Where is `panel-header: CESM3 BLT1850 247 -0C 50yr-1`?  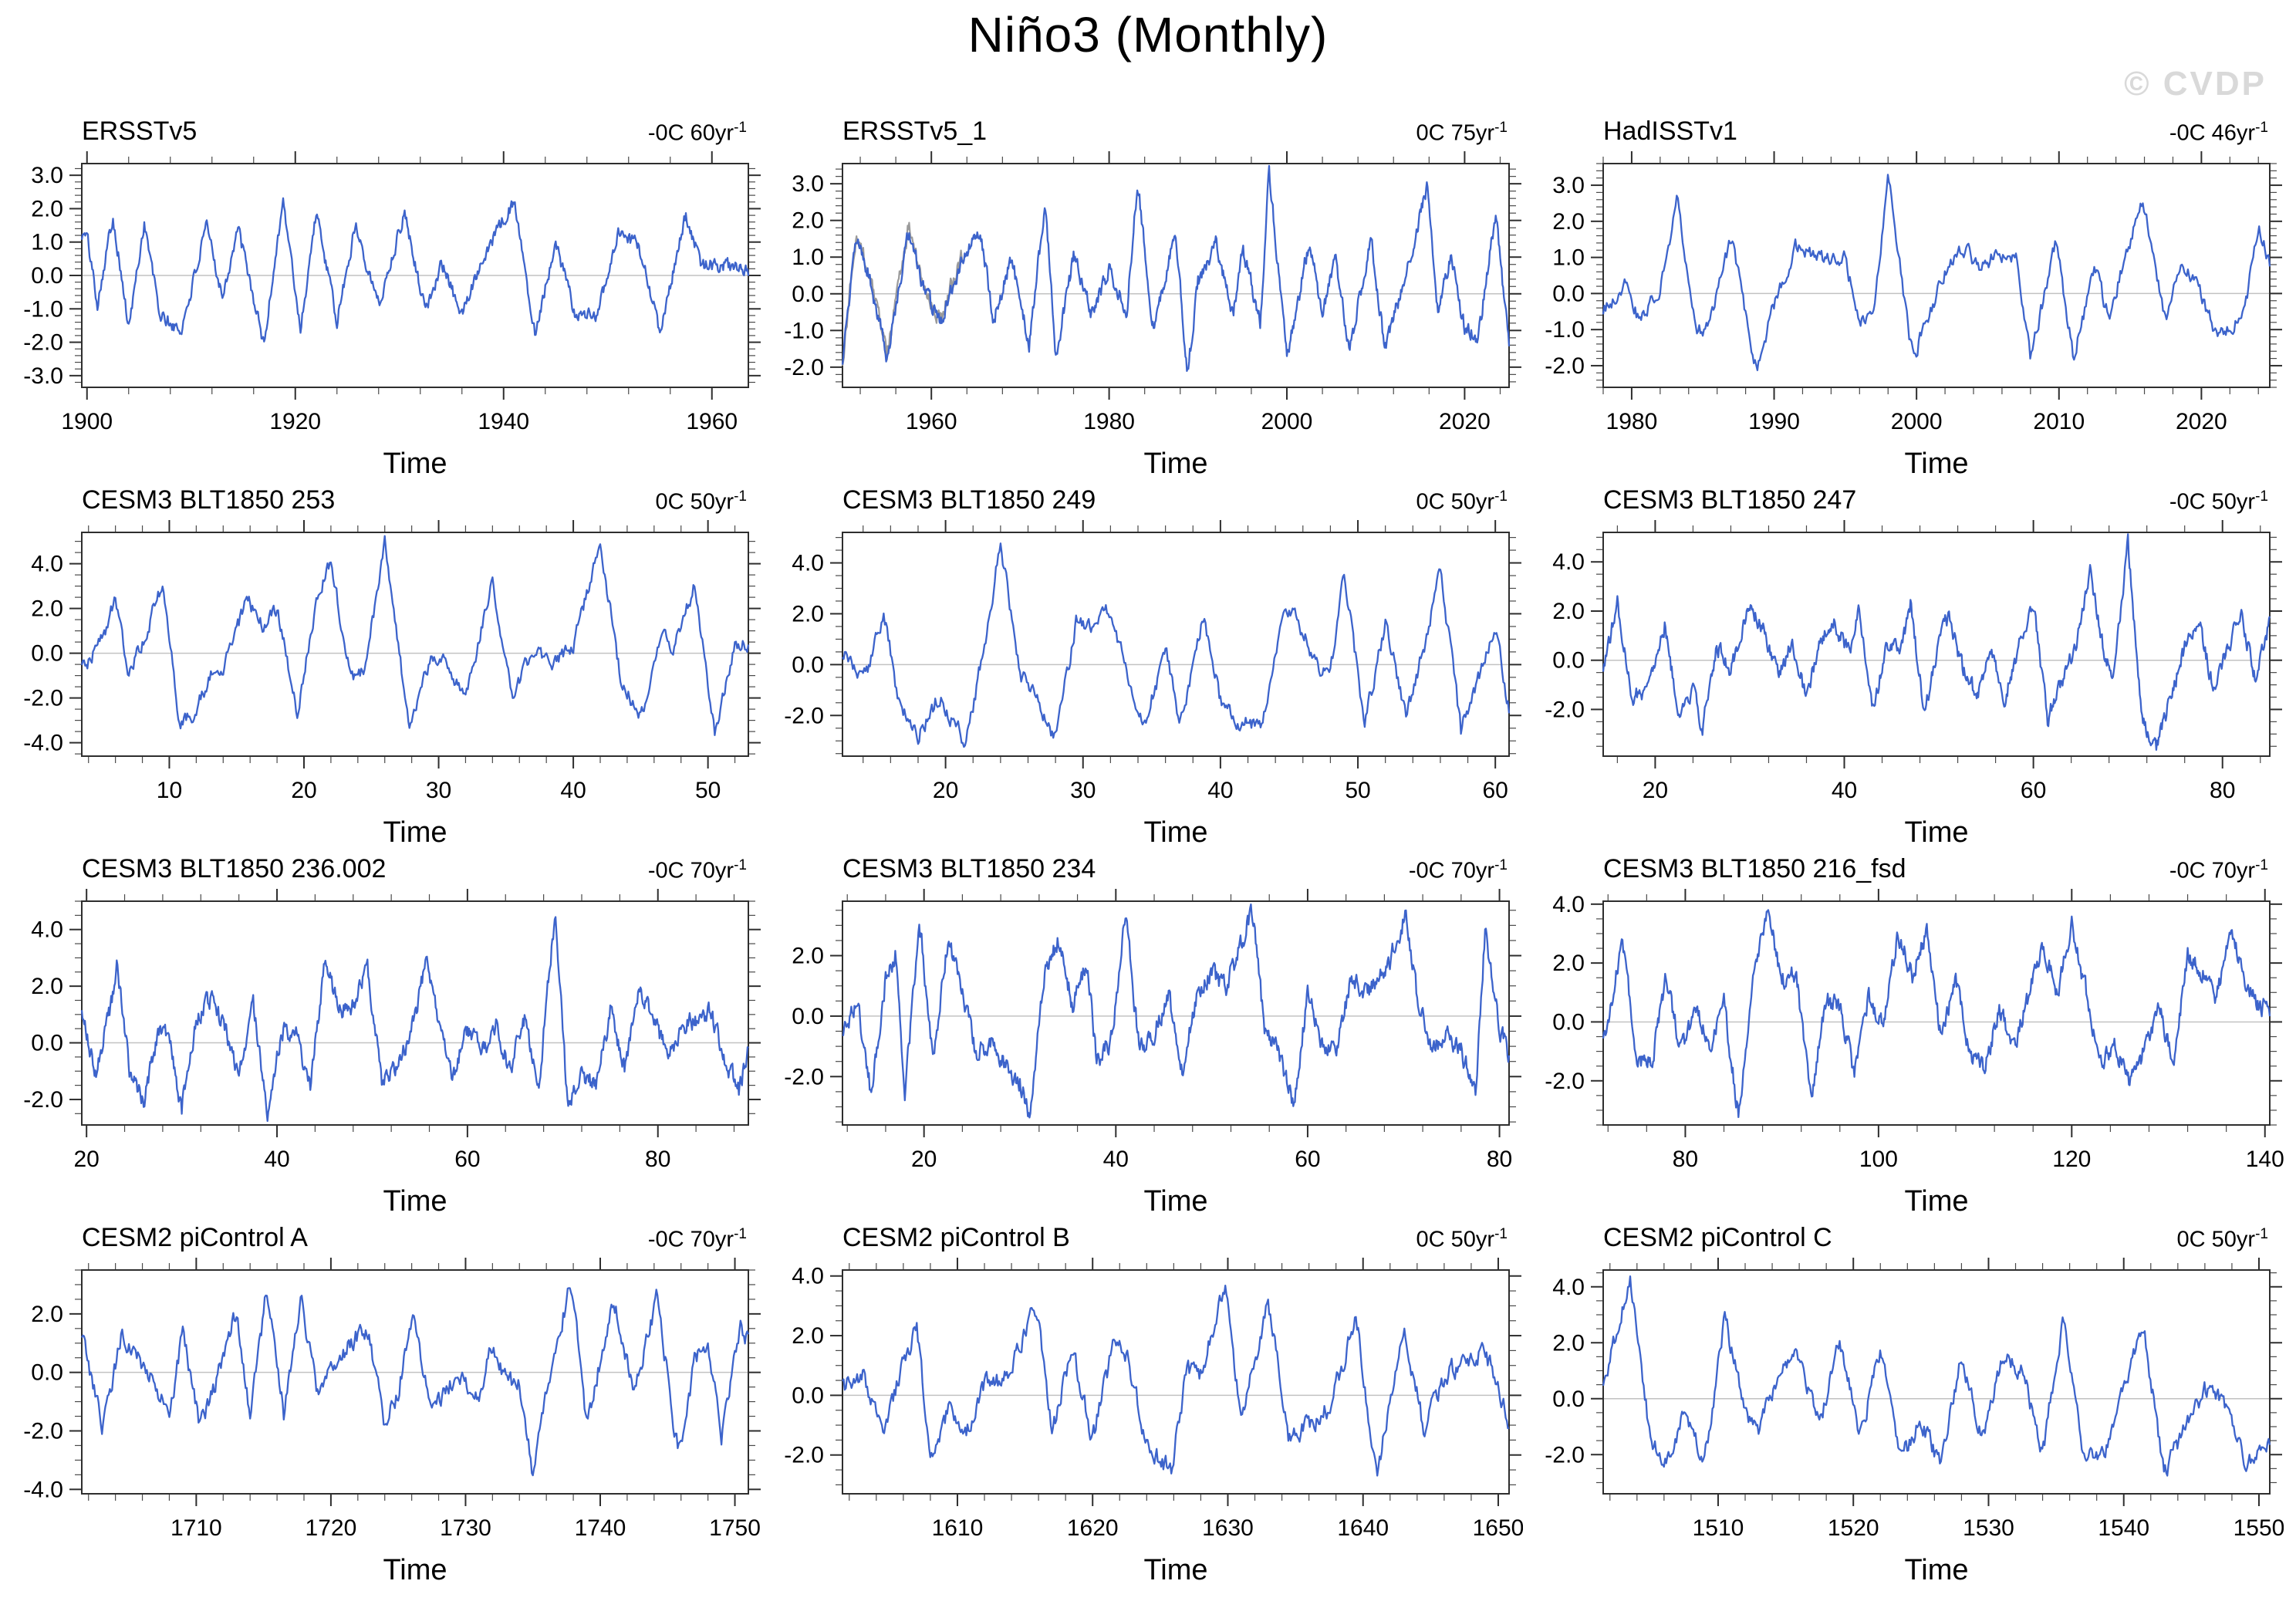 panel-header: CESM3 BLT1850 247 -0C 50yr-1 is located at coordinates (1906, 498).